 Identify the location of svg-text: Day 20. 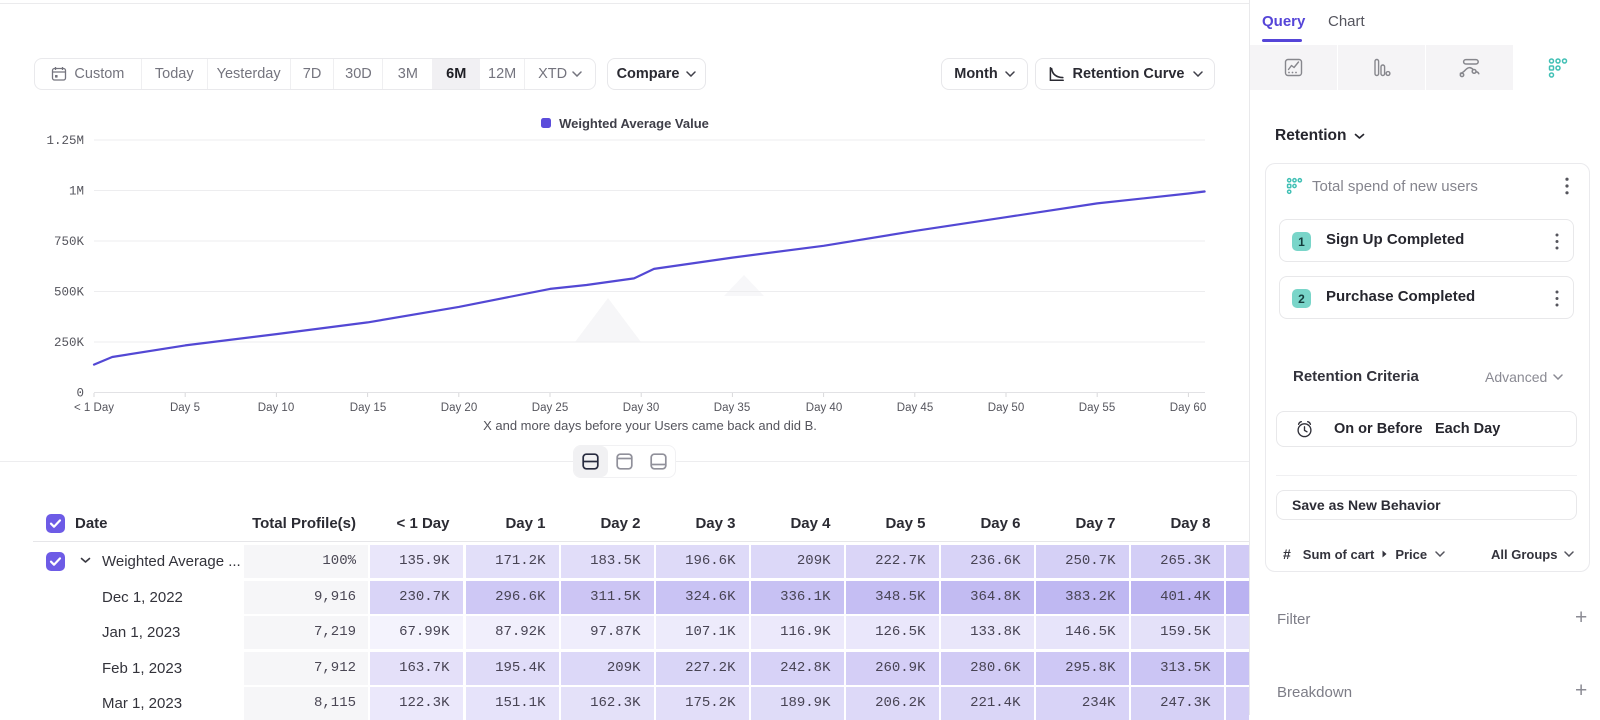
(459, 408).